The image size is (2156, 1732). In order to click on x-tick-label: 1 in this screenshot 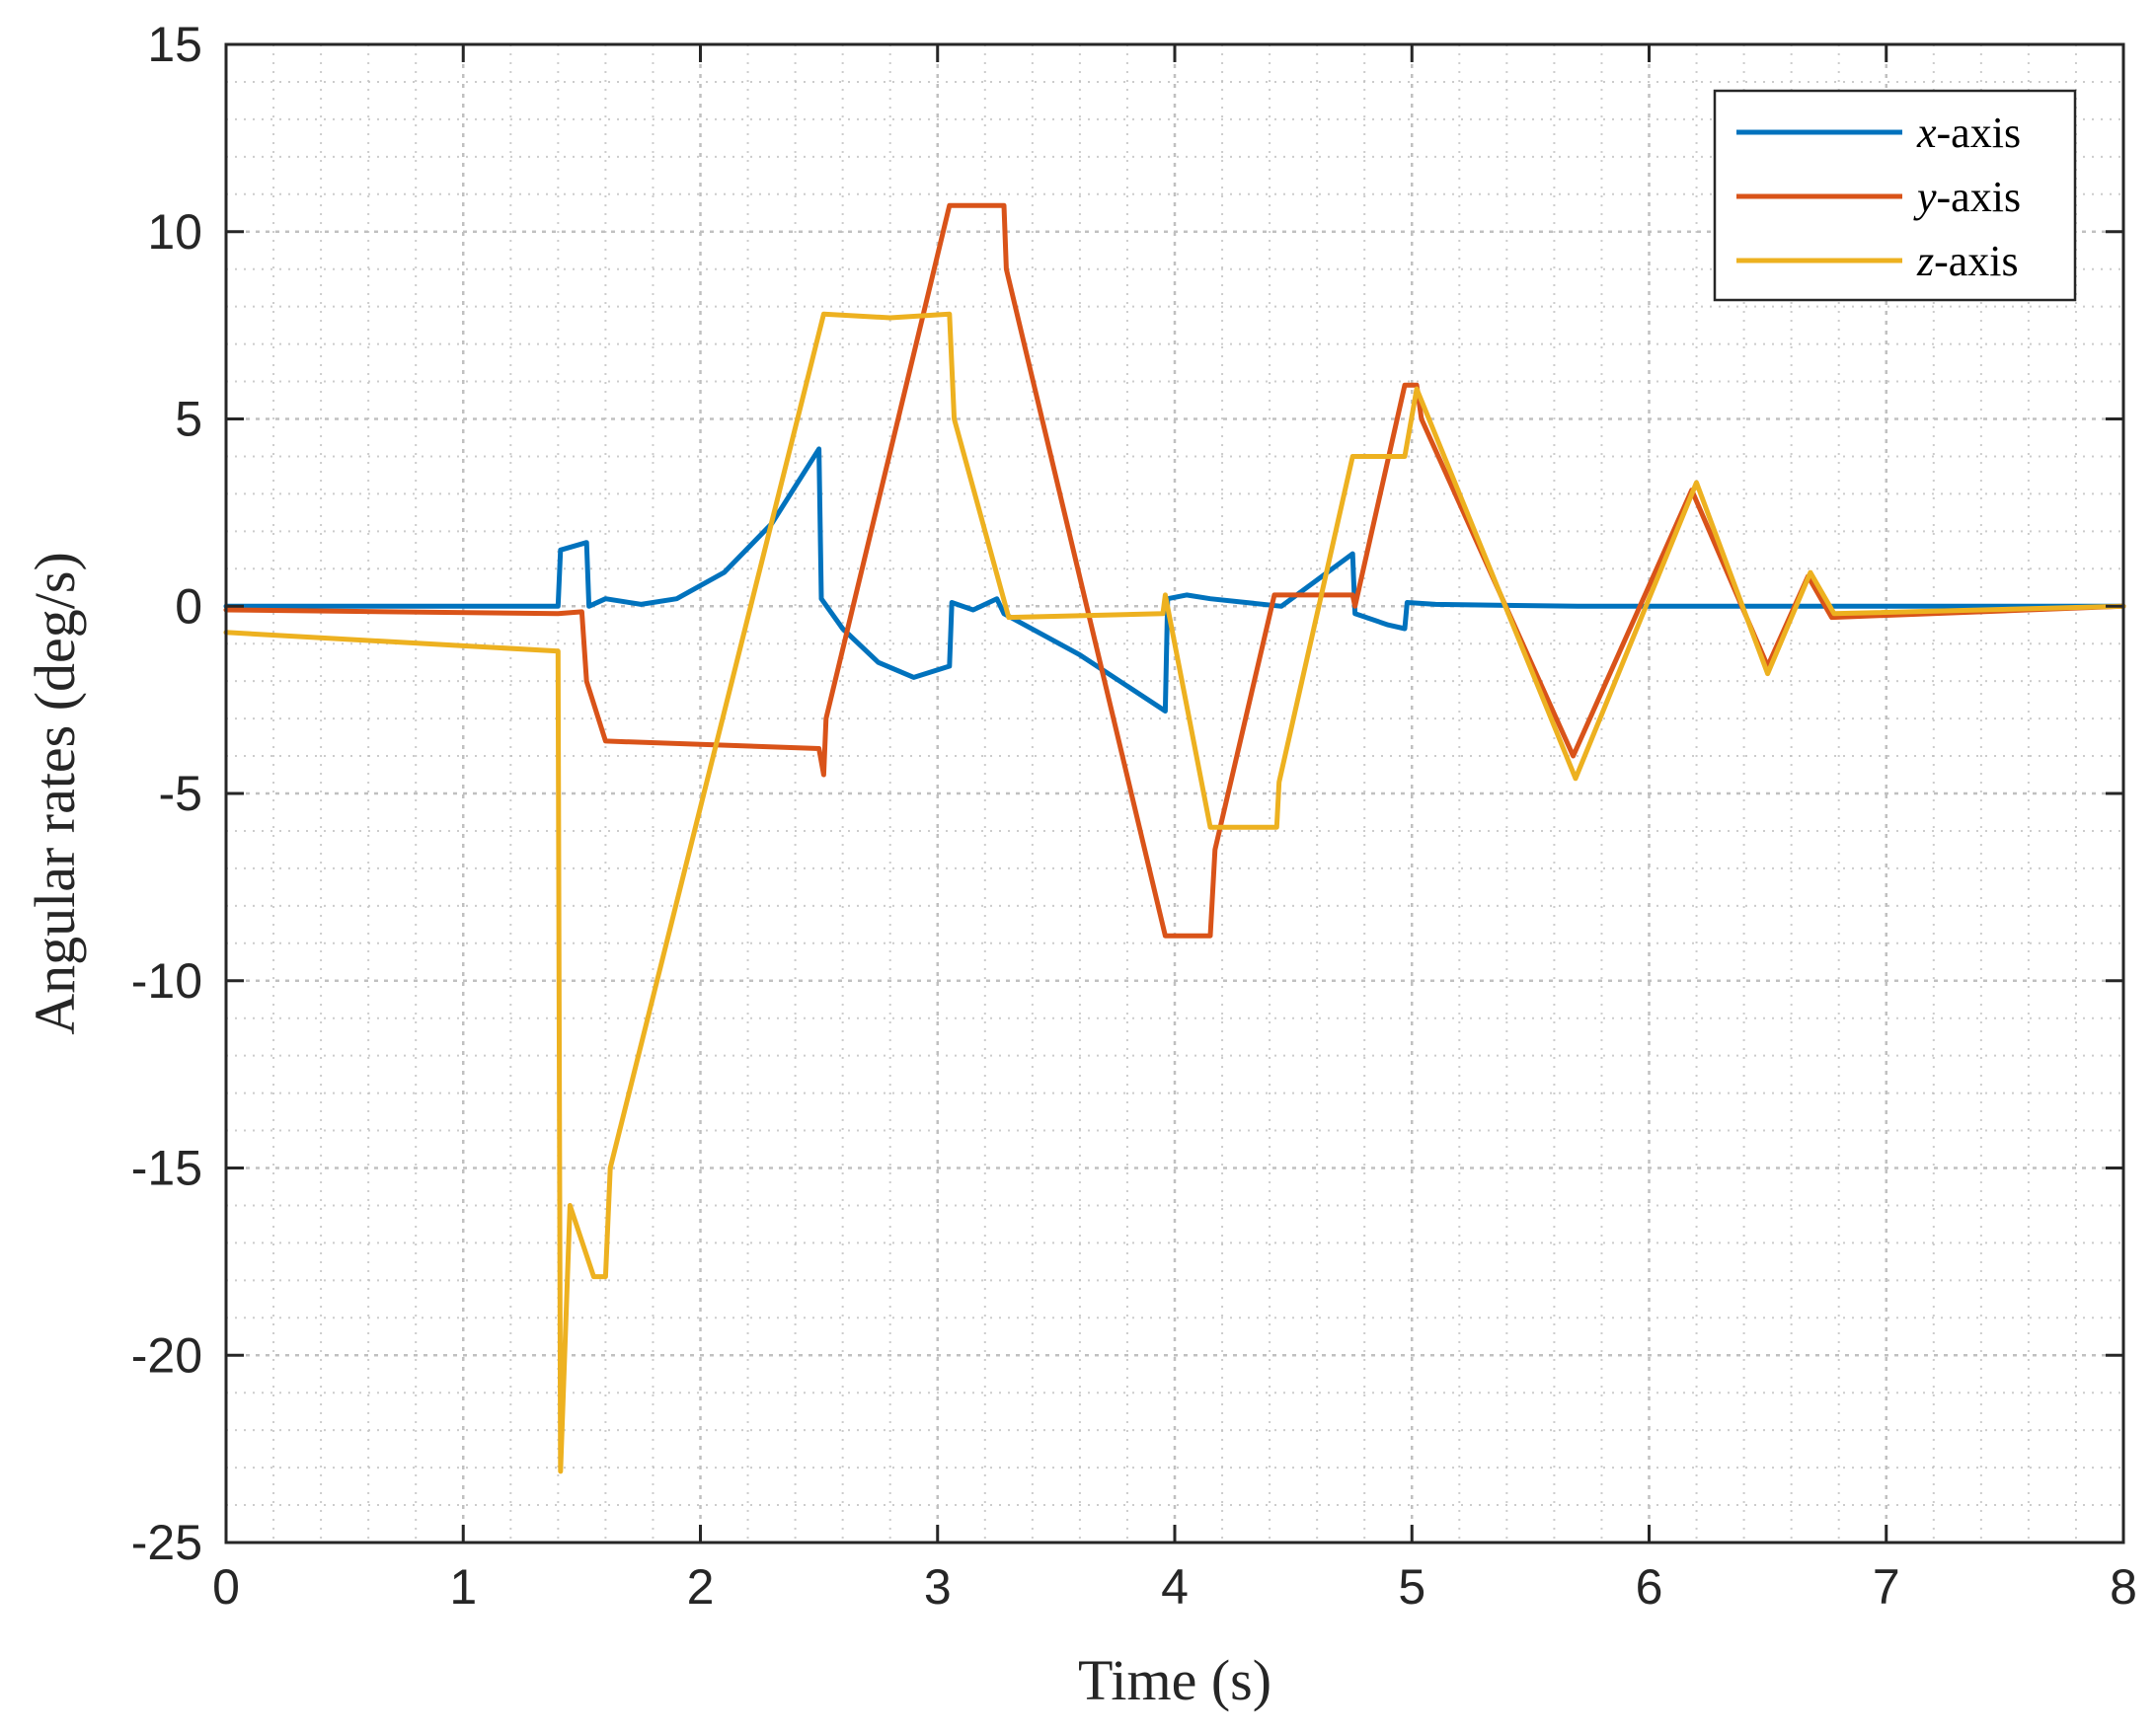, I will do `click(463, 1587)`.